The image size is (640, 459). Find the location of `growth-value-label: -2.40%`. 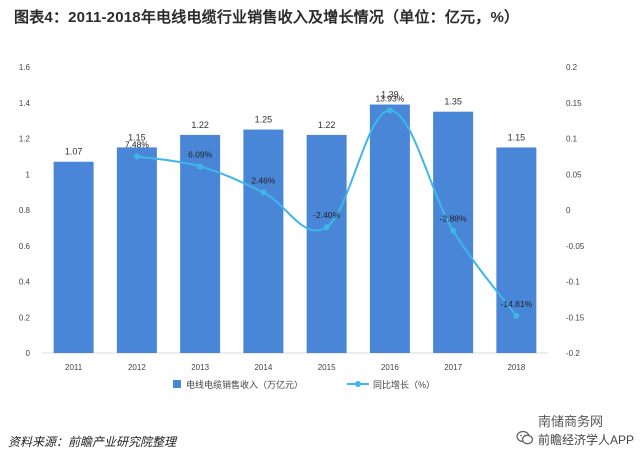

growth-value-label: -2.40% is located at coordinates (326, 215).